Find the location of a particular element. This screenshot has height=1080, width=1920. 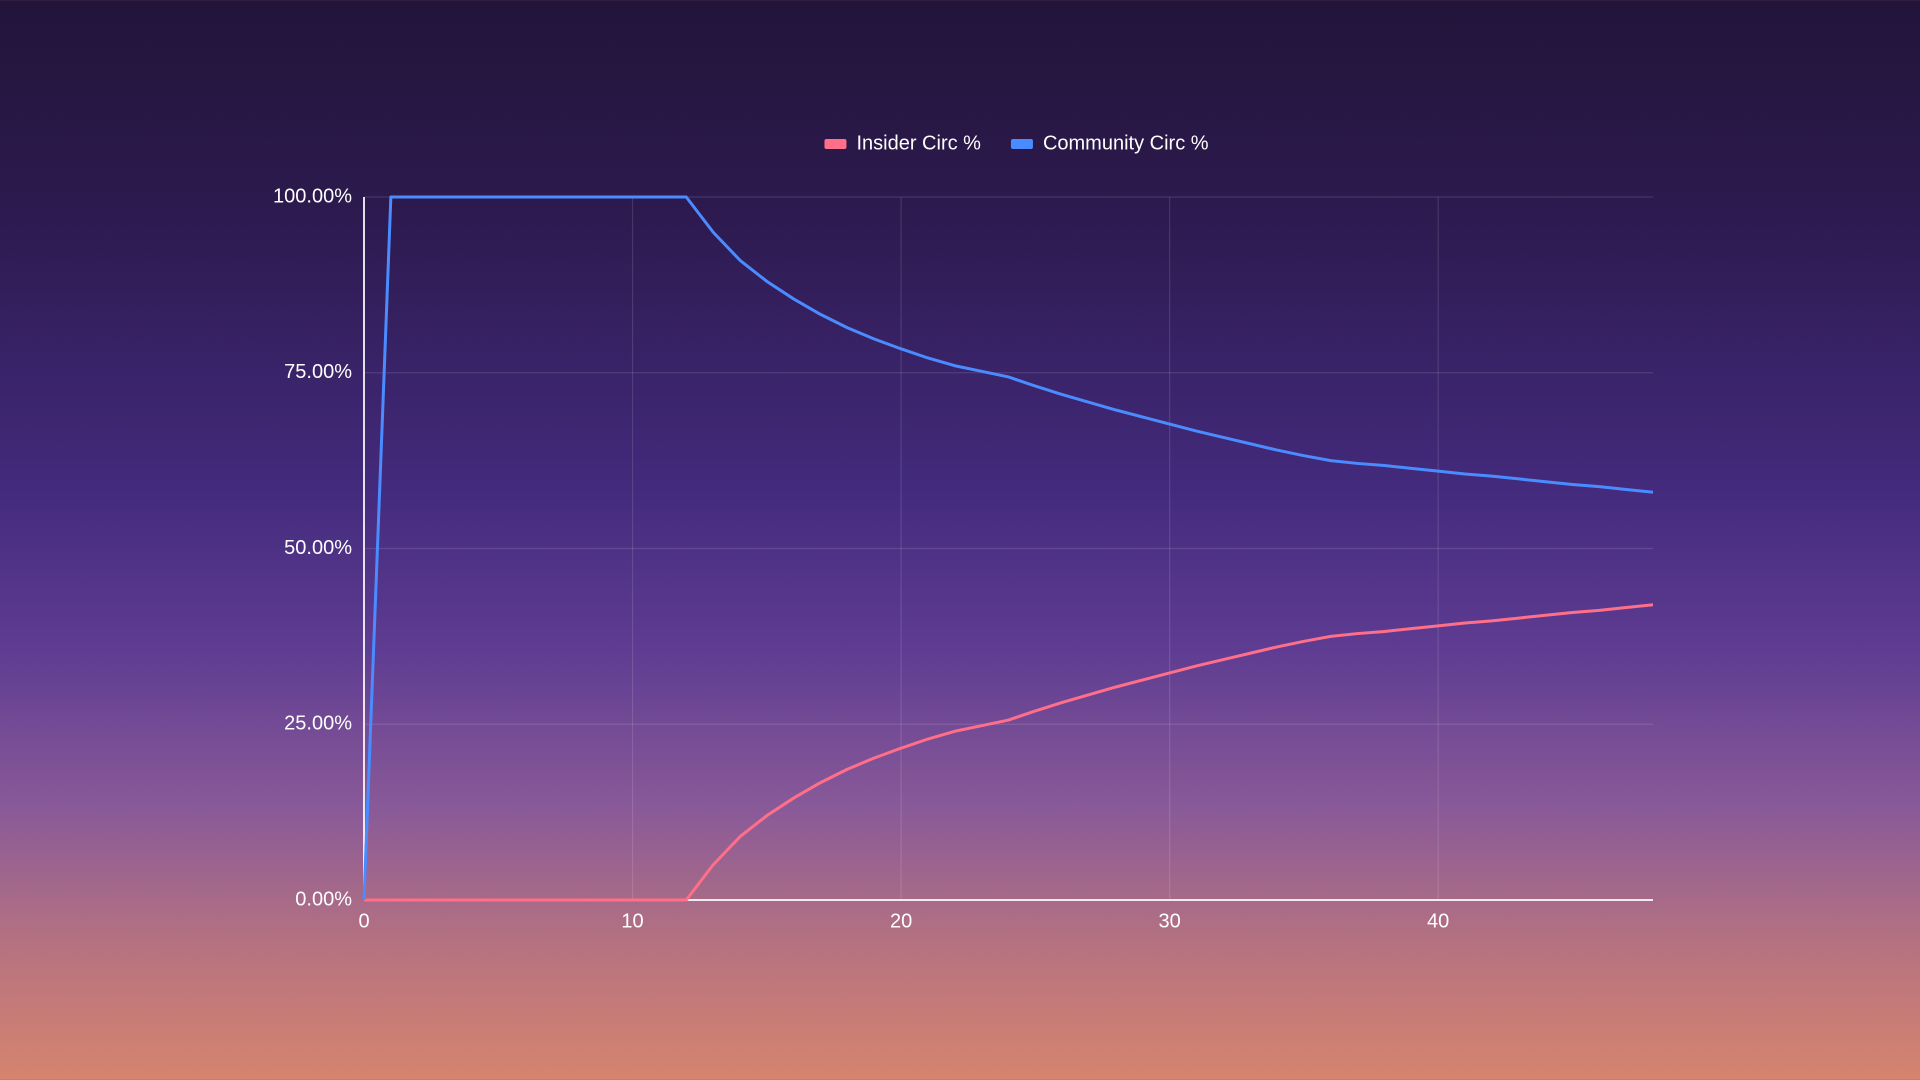

x-tick-label: 20 is located at coordinates (901, 921).